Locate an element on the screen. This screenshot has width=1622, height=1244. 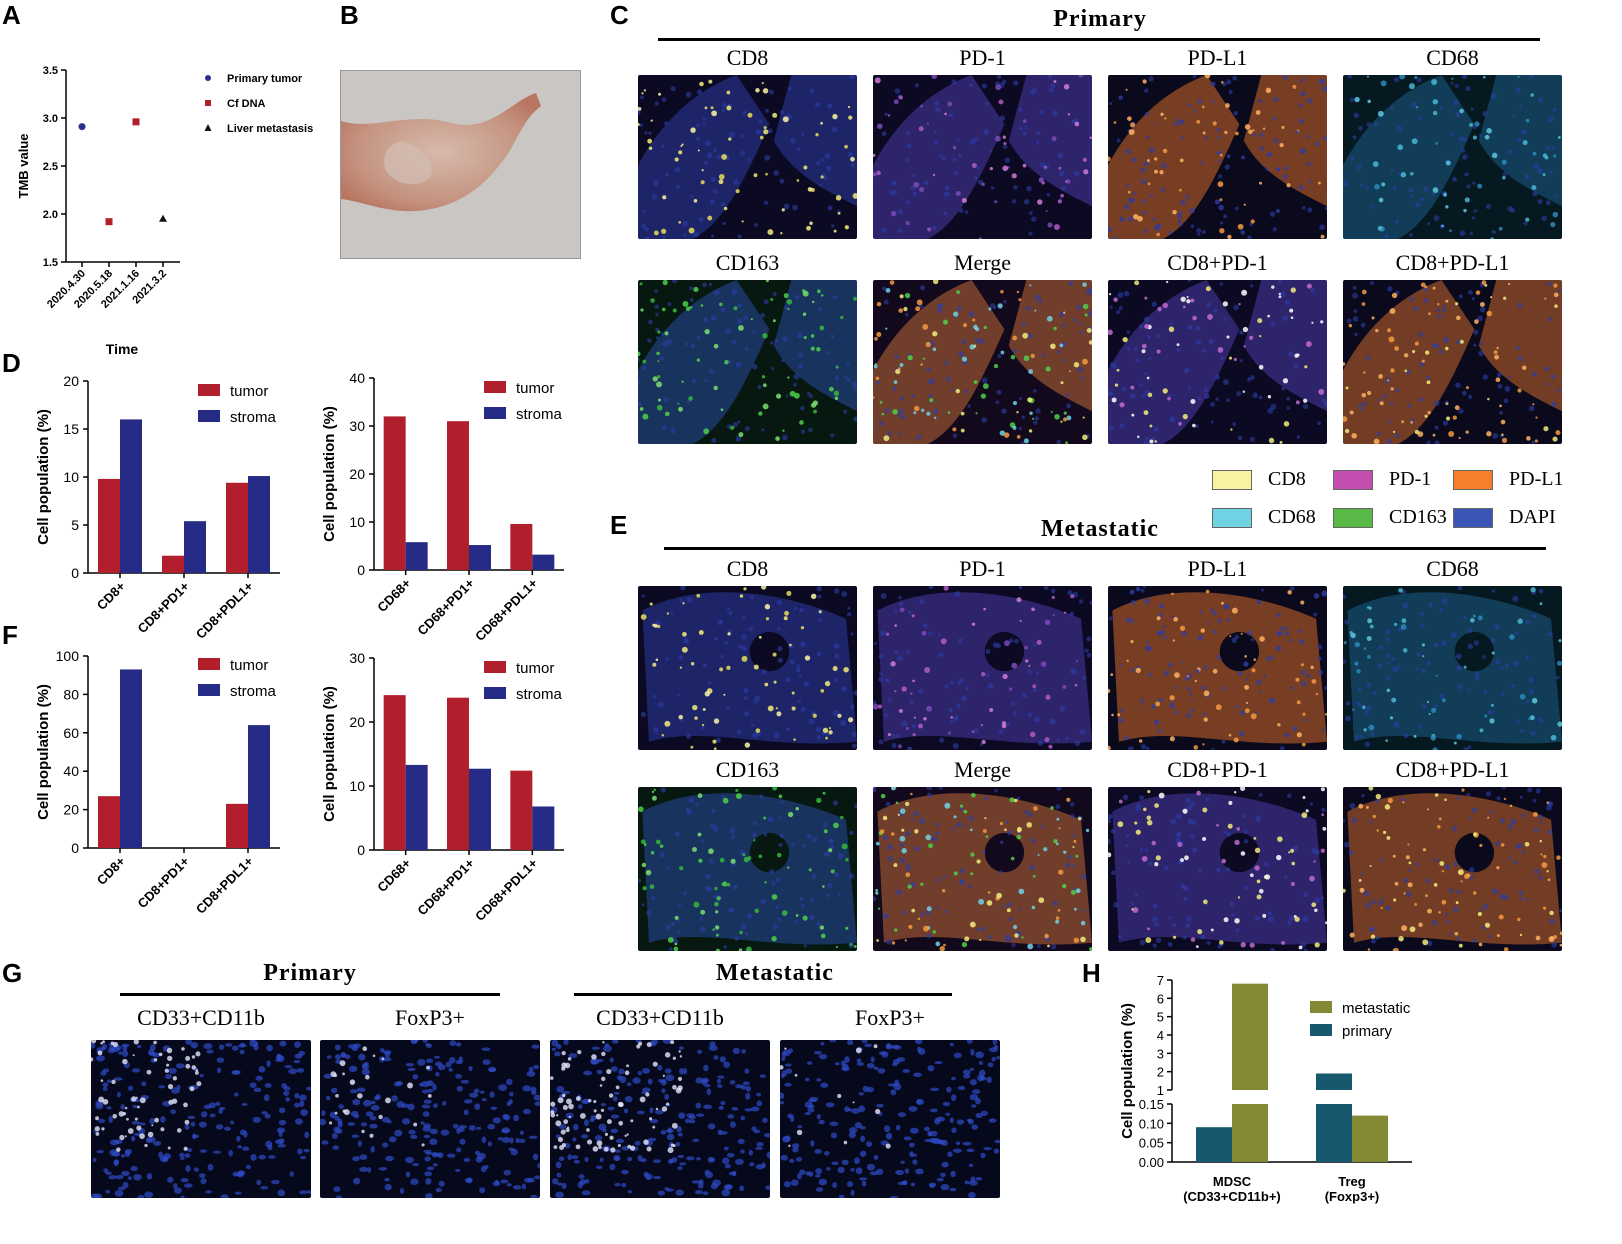
y-tick-label: 30 is located at coordinates (357, 658).